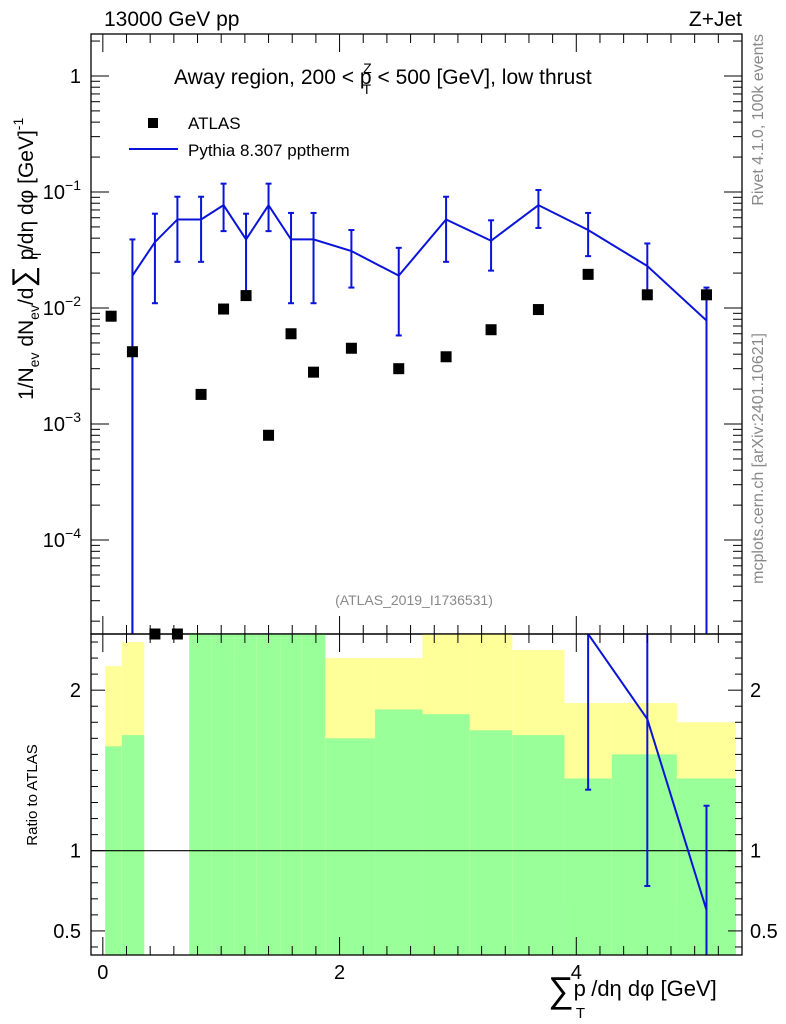 The width and height of the screenshot is (786, 1024). I want to click on main-ytick-mantissa-3: 10, so click(54, 425).